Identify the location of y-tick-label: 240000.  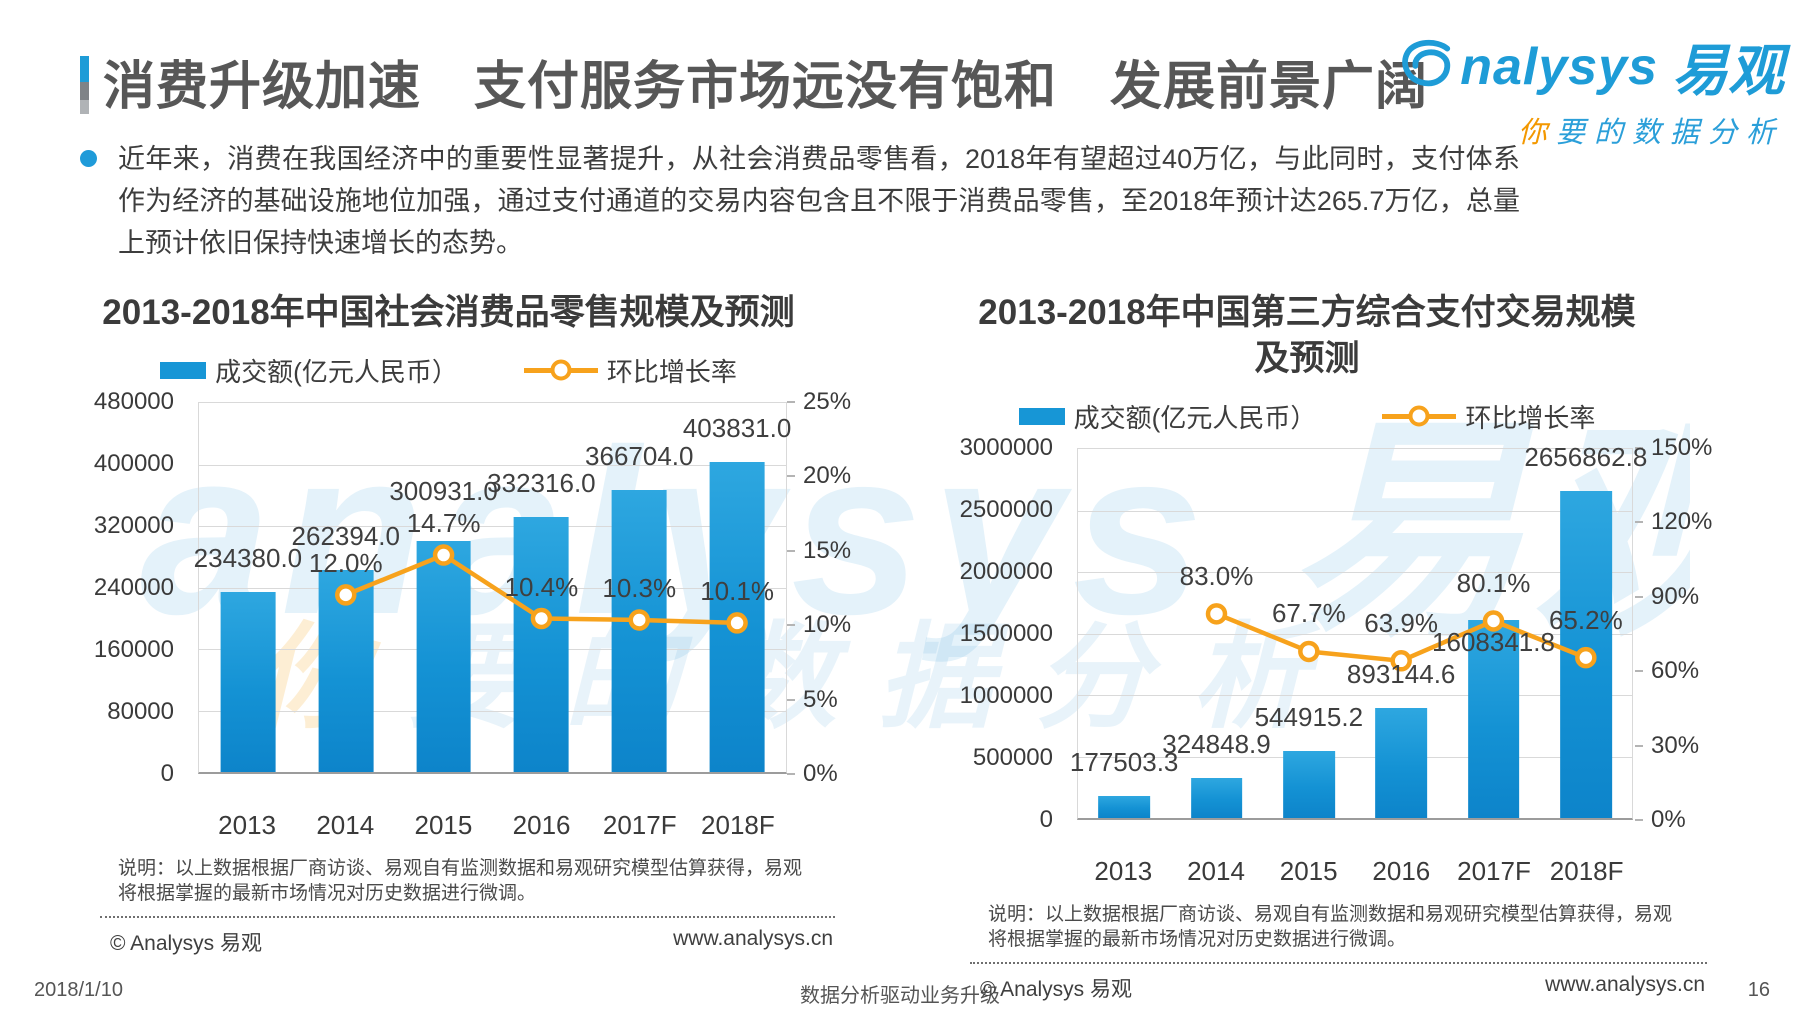
(133, 587).